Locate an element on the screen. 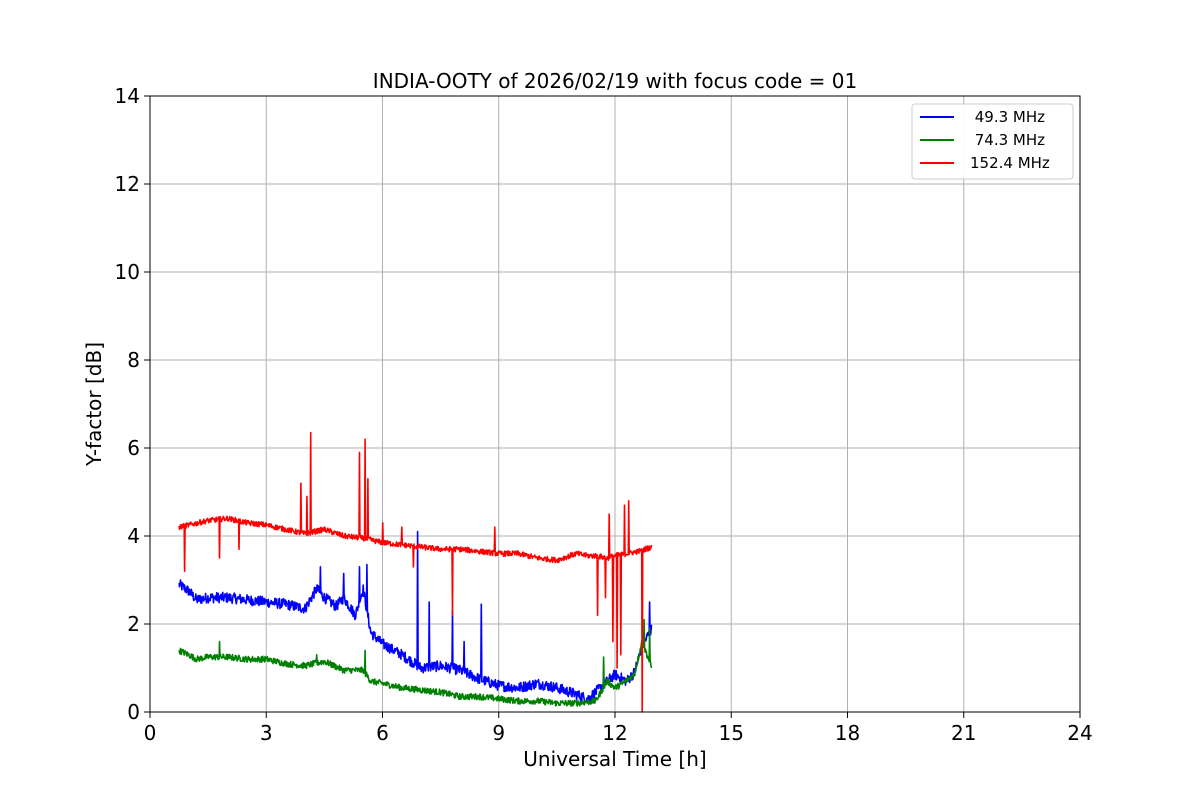 This screenshot has height=800, width=1200. y-axis-ticks: 0 2 4 6 8 10 12 14 is located at coordinates (132, 404).